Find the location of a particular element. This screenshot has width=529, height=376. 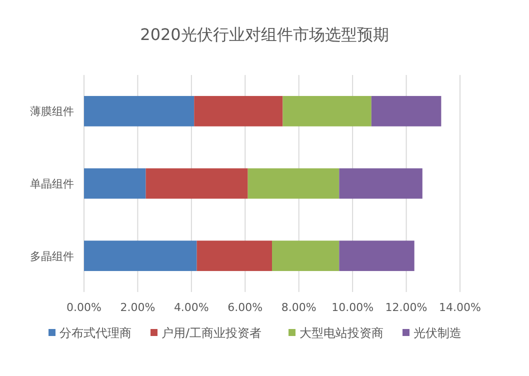

x-tick-label: 2.00% is located at coordinates (138, 307).